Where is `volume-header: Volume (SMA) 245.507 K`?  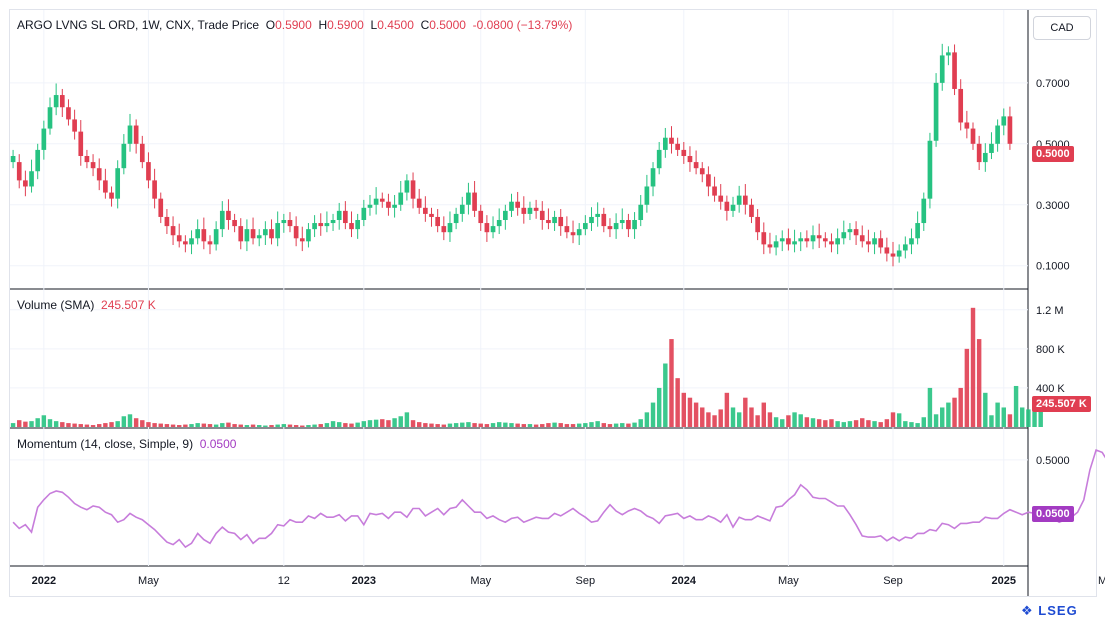 volume-header: Volume (SMA) 245.507 K is located at coordinates (86, 305).